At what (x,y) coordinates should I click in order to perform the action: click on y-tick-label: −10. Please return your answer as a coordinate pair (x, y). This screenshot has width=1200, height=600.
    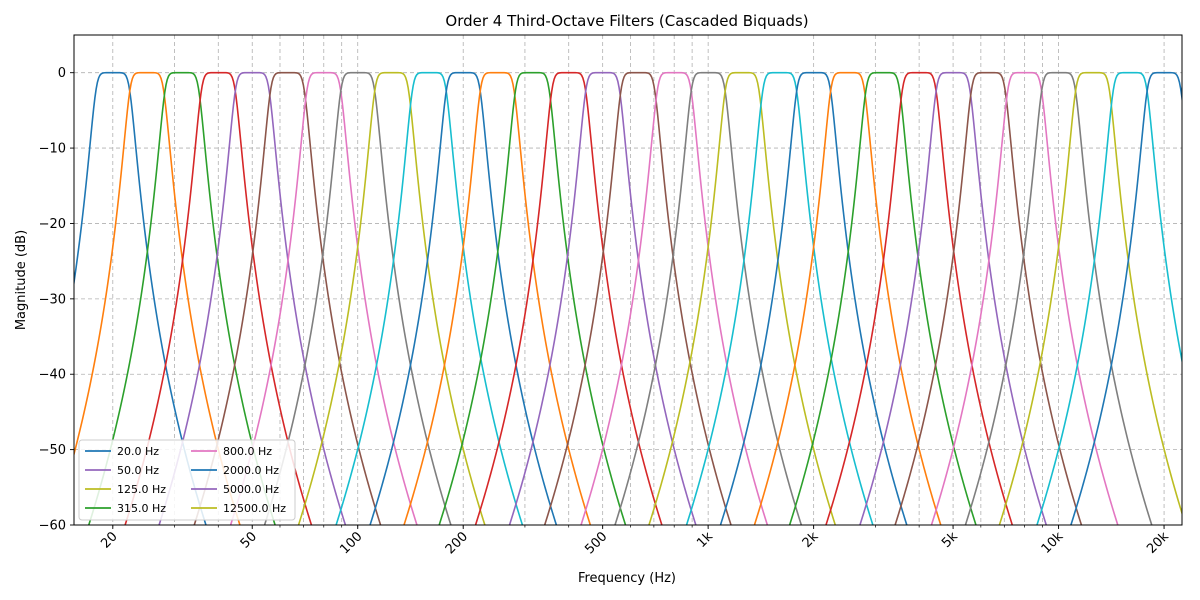
    Looking at the image, I should click on (52, 149).